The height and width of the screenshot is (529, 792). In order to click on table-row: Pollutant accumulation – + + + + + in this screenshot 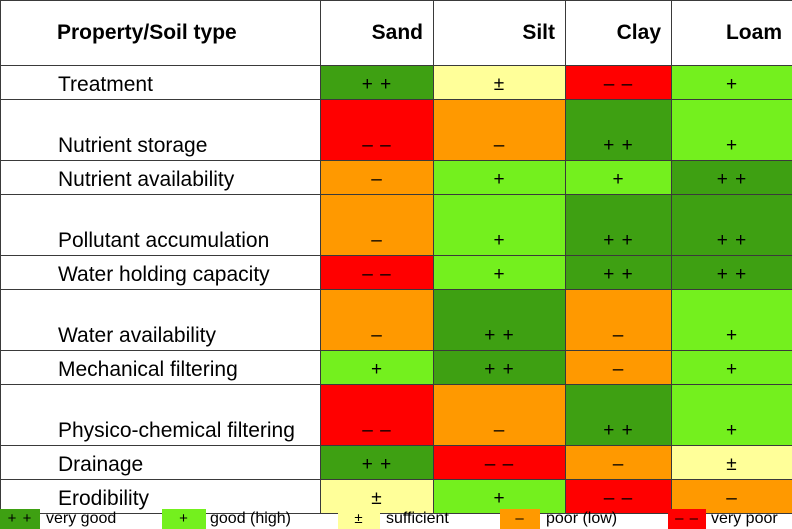, I will do `click(396, 225)`.